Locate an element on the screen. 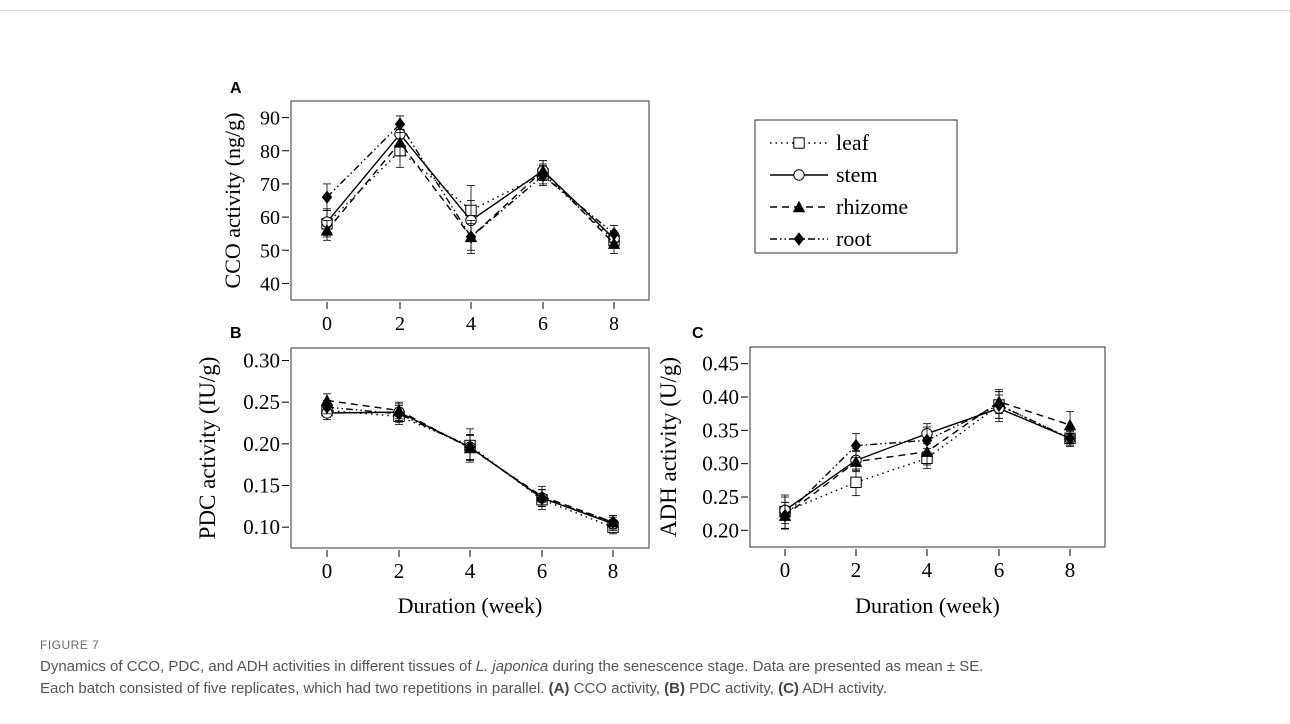  y-tick-label: 70 is located at coordinates (270, 185).